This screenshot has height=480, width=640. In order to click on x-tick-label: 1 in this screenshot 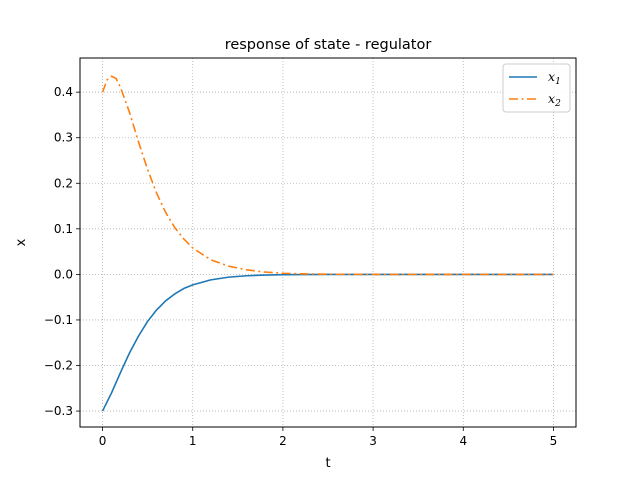, I will do `click(193, 441)`.